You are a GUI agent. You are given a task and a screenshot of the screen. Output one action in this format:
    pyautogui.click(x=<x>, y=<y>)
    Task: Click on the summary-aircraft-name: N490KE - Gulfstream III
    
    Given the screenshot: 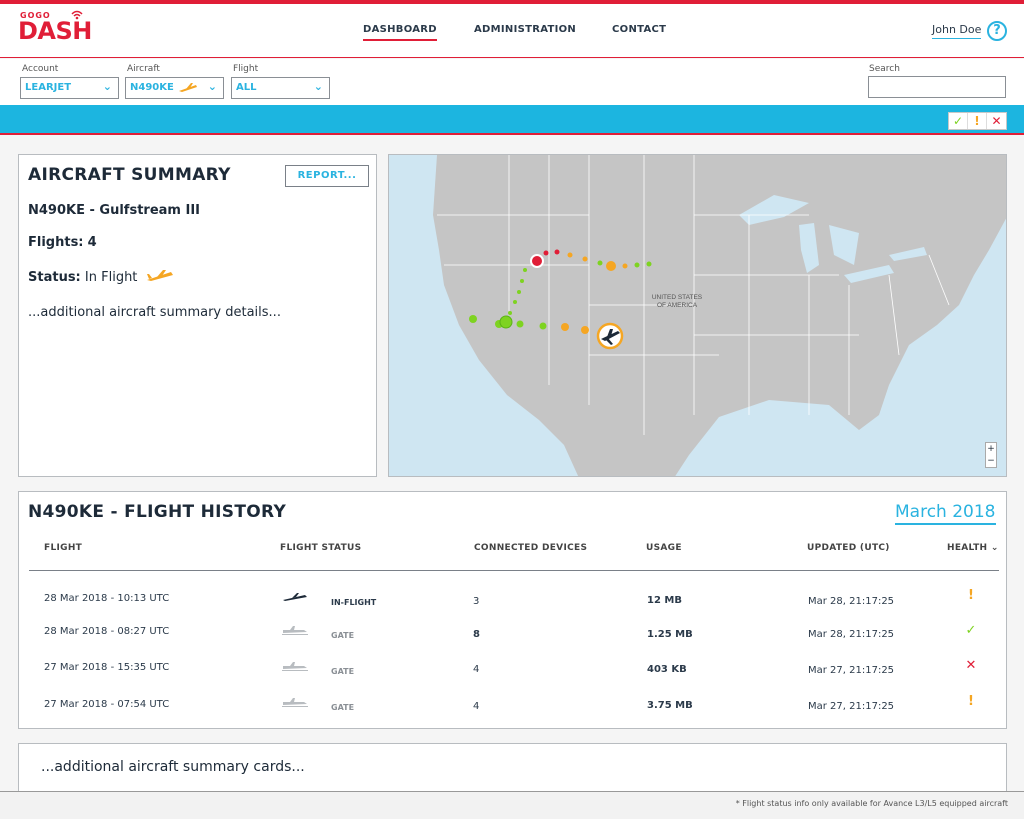 What is the action you would take?
    pyautogui.click(x=114, y=210)
    